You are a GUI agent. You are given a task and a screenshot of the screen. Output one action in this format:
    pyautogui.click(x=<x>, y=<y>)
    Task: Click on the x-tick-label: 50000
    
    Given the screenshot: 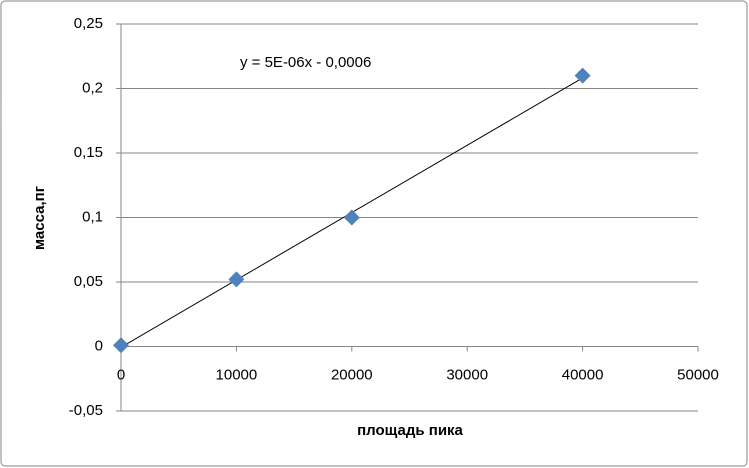 What is the action you would take?
    pyautogui.click(x=698, y=374)
    